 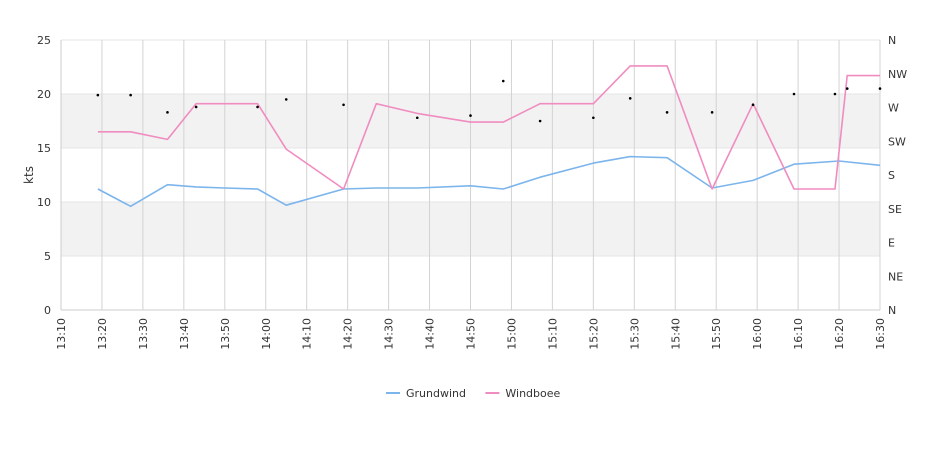 I want to click on direction-tick-label: W, so click(x=893, y=108).